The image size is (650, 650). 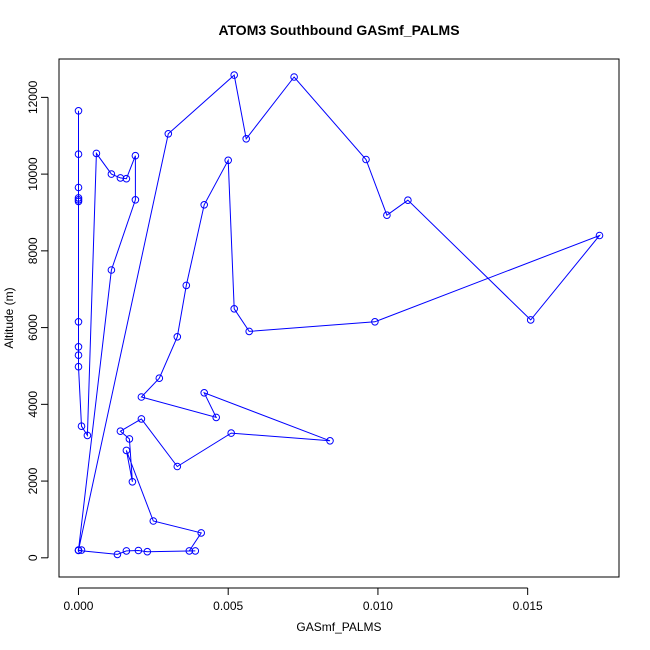 What do you see at coordinates (33, 404) in the screenshot?
I see `y-tick-label: 4000` at bounding box center [33, 404].